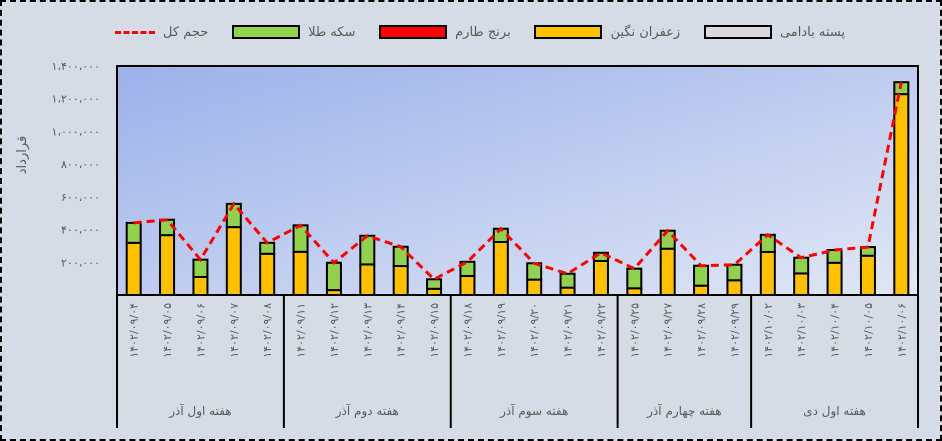 The width and height of the screenshot is (942, 441). I want to click on y-tick-label: ۱،۰۰۰،۰۰۰, so click(76, 131).